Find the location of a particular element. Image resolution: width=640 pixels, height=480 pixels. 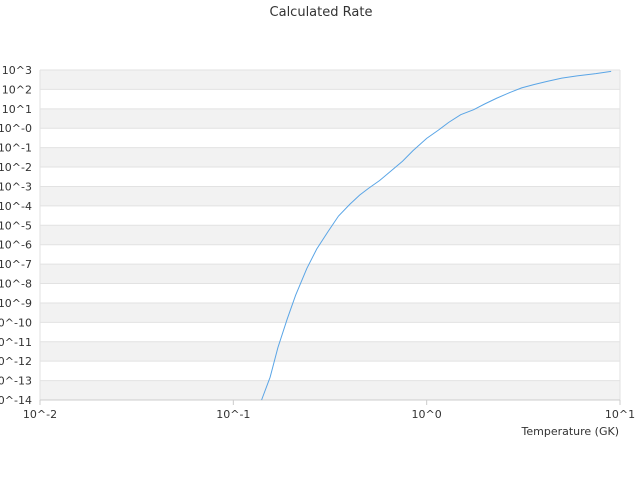

y-tick-label: 10^-13 is located at coordinates (16, 381).